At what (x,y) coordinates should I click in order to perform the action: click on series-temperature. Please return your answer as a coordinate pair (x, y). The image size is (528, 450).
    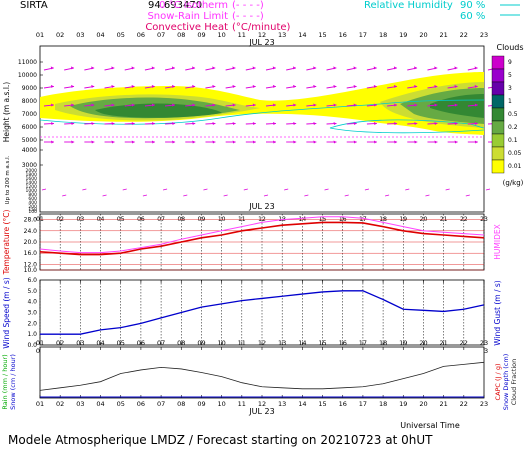
    Looking at the image, I should click on (262, 238).